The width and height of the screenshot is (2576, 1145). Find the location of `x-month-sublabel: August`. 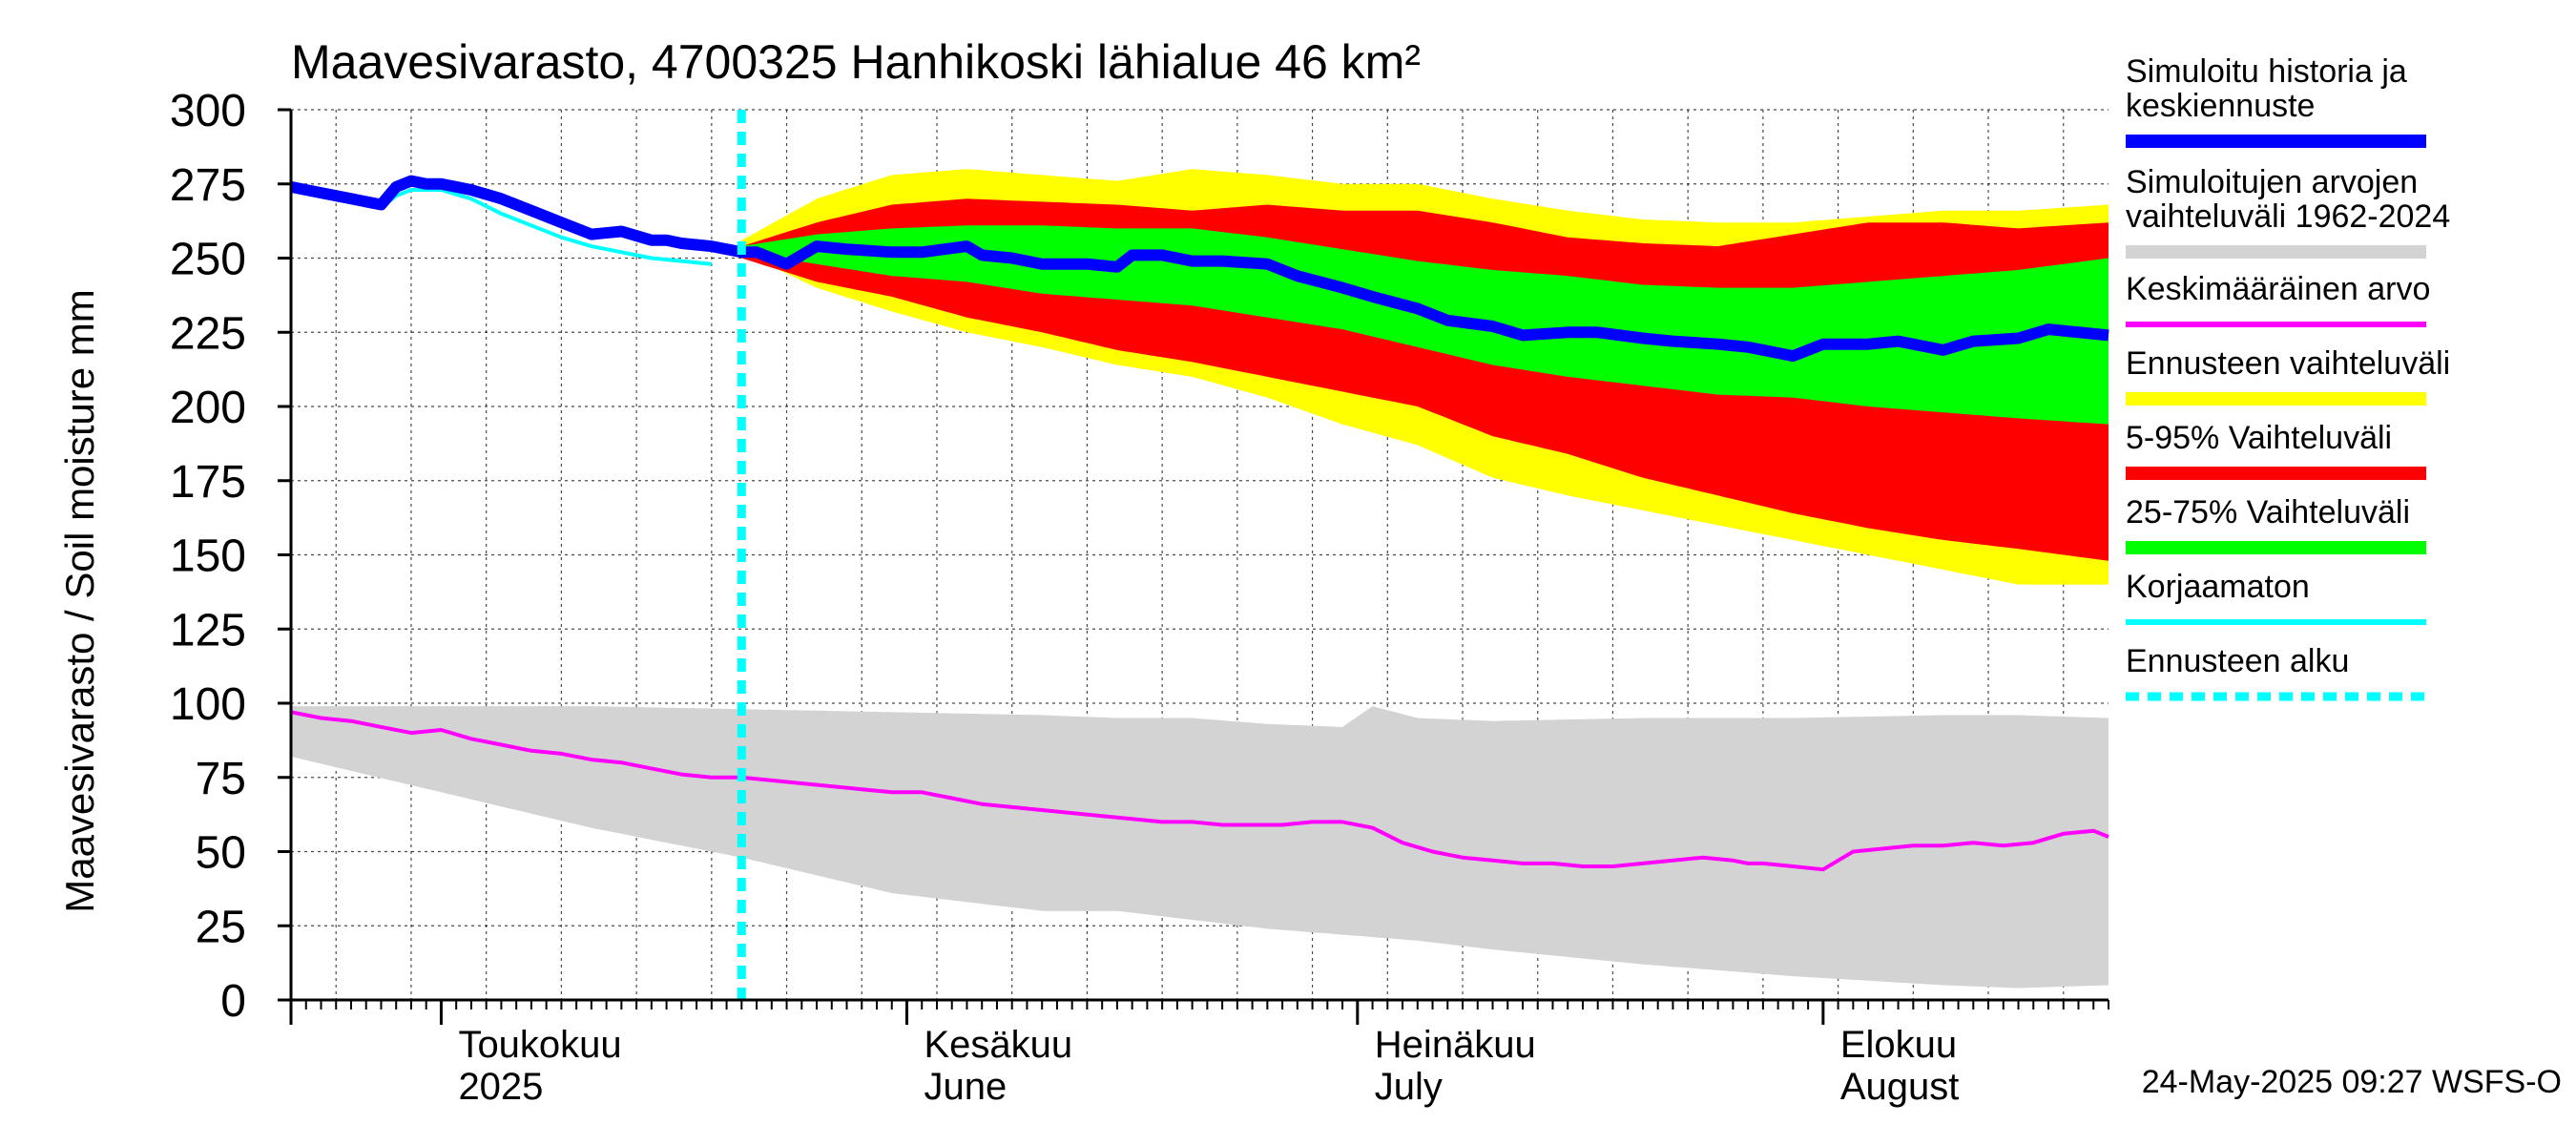

x-month-sublabel: August is located at coordinates (1900, 1087).